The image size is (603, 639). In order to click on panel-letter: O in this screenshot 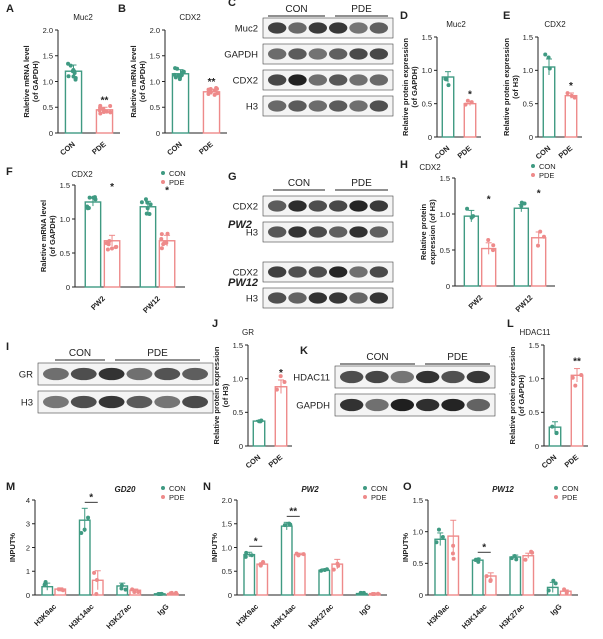, I will do `click(407, 487)`.